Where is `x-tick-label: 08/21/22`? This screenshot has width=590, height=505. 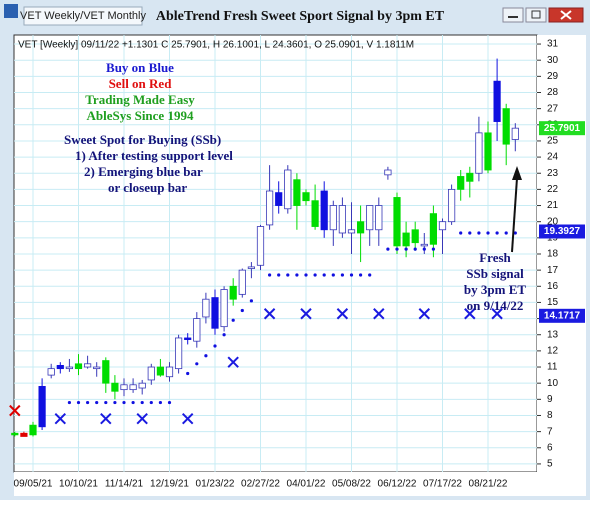
x-tick-label: 08/21/22 is located at coordinates (488, 484).